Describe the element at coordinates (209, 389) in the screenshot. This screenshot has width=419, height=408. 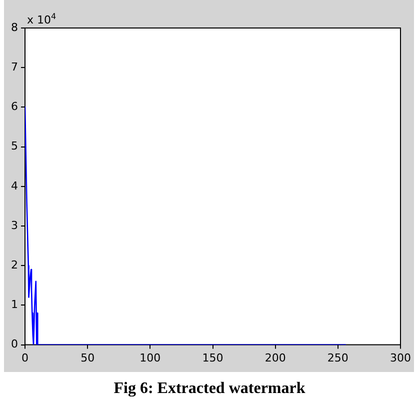
I see `text: Fig 6: Extracted watermark` at that location.